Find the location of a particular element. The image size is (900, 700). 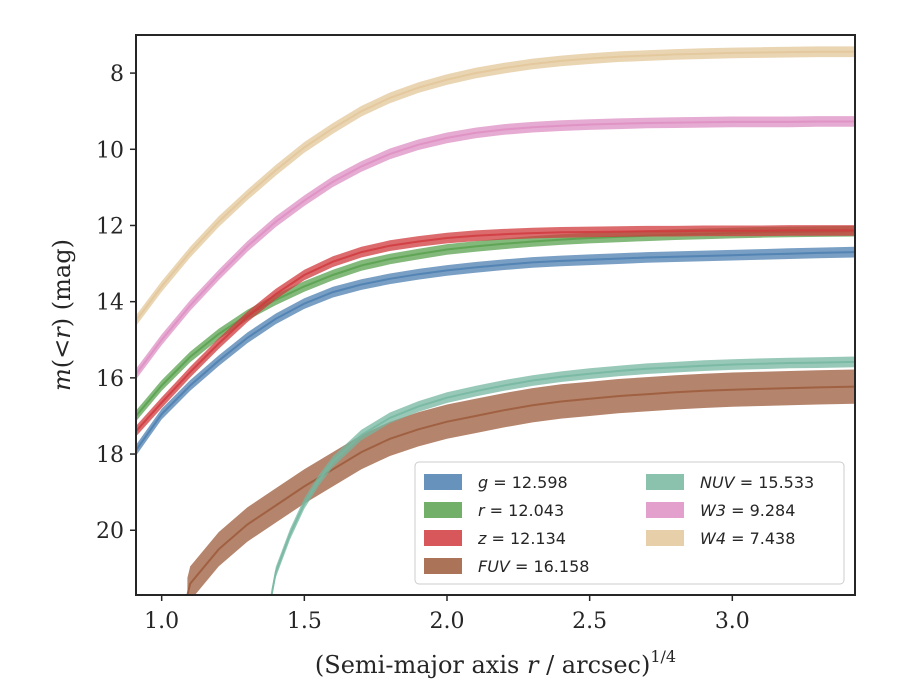

legend-label-g: g = 12.598 is located at coordinates (523, 482).